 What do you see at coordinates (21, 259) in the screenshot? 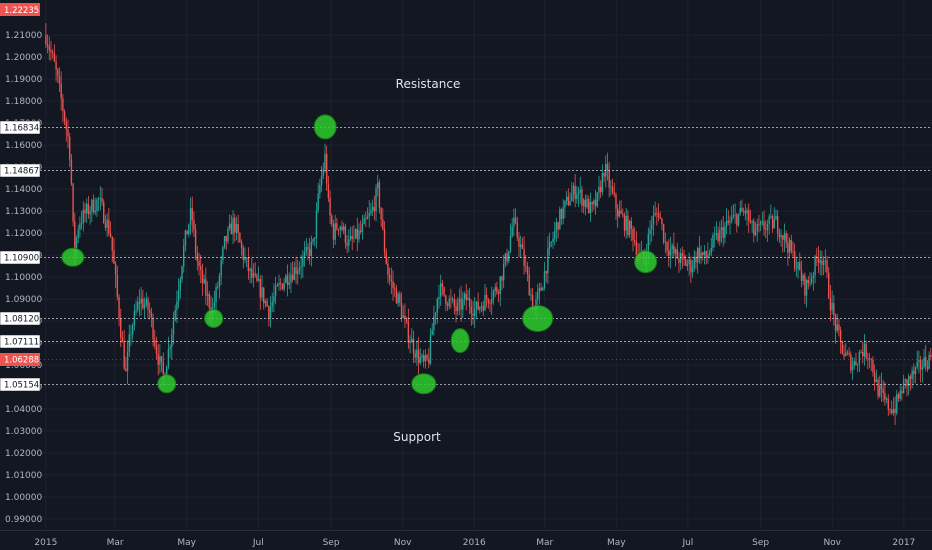
I see `level-price-label: 1.10900` at bounding box center [21, 259].